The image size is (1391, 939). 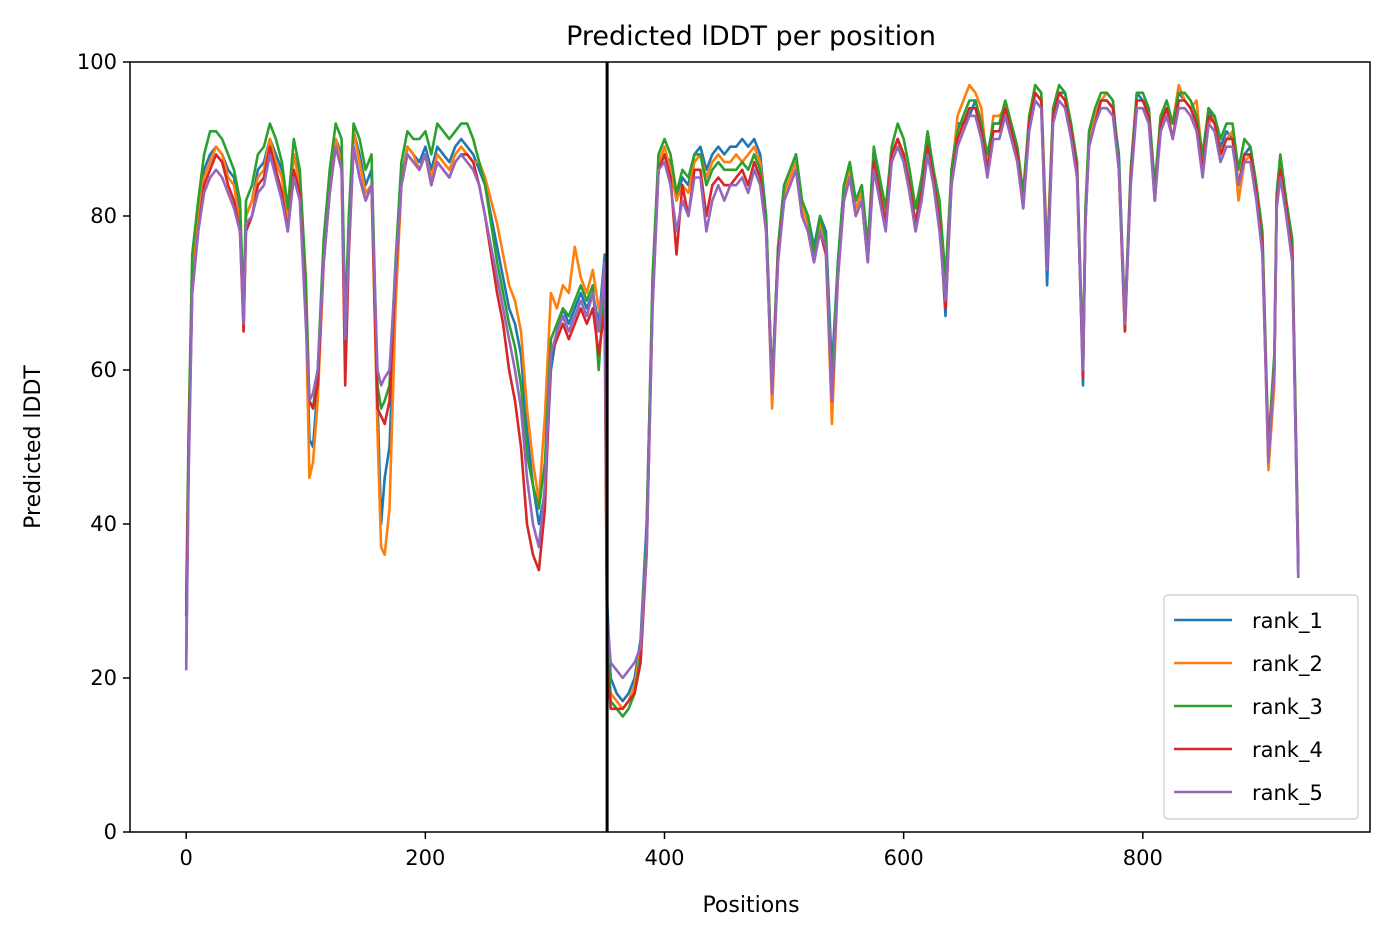 I want to click on x-tick-label: 200, so click(x=425, y=858).